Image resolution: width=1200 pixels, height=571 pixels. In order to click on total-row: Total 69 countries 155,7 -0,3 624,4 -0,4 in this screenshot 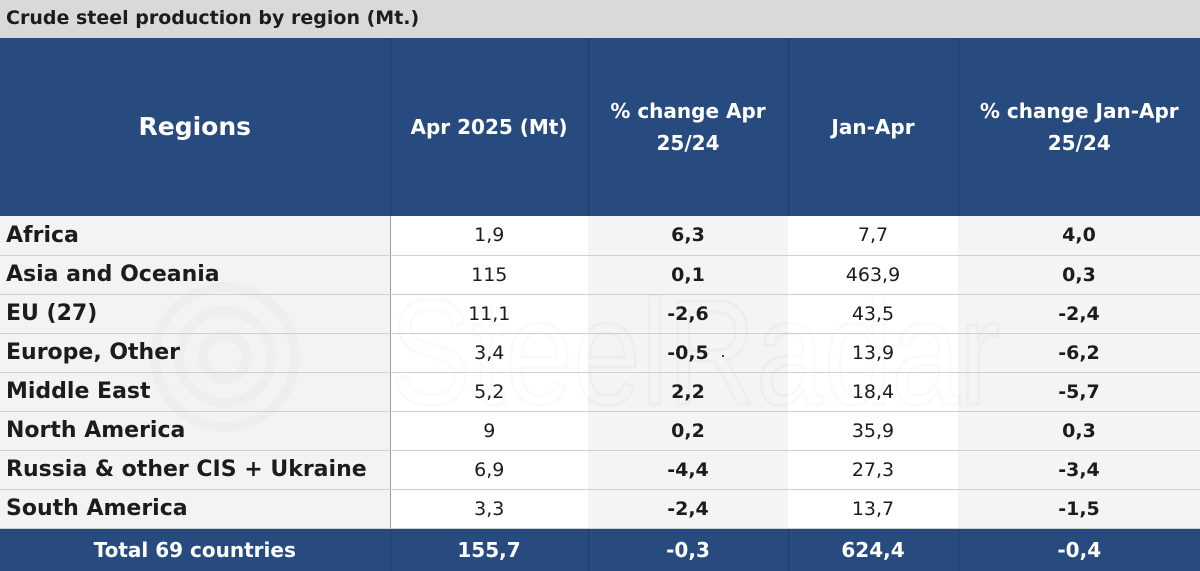, I will do `click(600, 549)`.